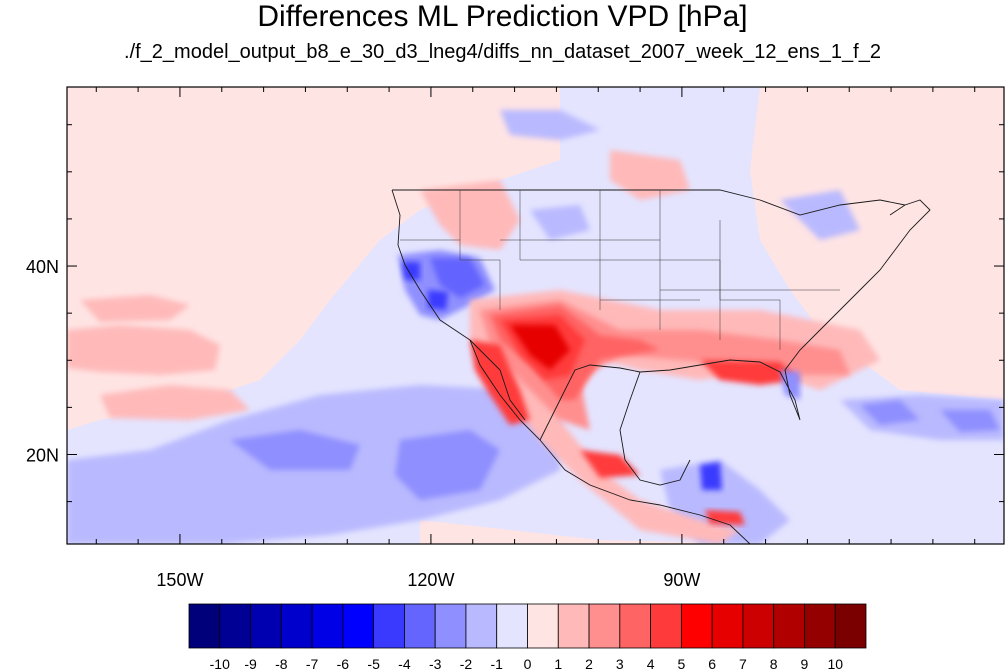  I want to click on colorbar-label: -6, so click(343, 664).